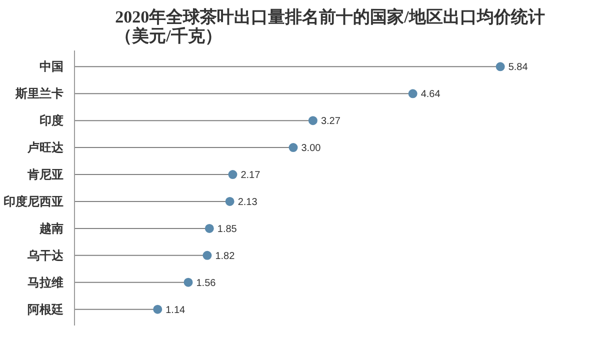 The image size is (605, 364). I want to click on data-label: 1.85, so click(227, 229).